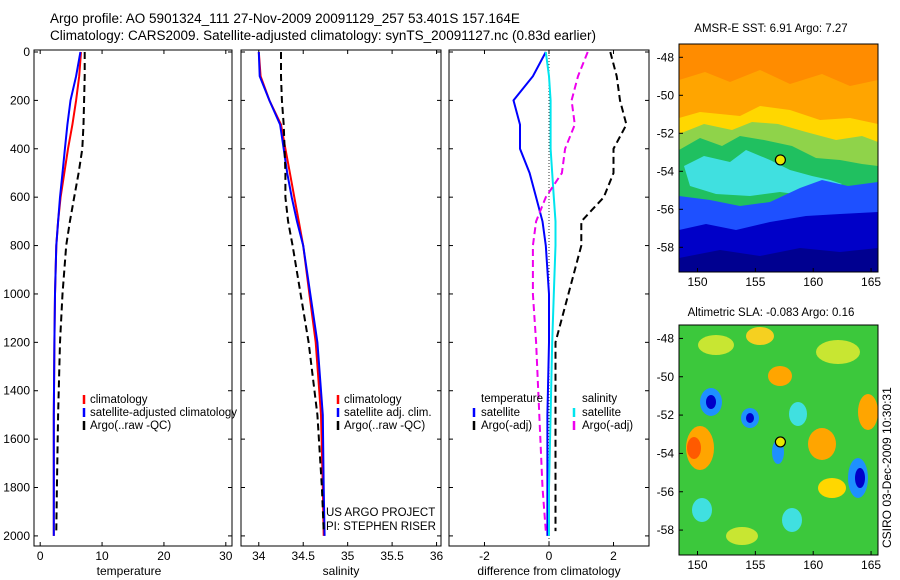 This screenshot has height=580, width=900. What do you see at coordinates (512, 399) in the screenshot?
I see `legend-heading: temperature` at bounding box center [512, 399].